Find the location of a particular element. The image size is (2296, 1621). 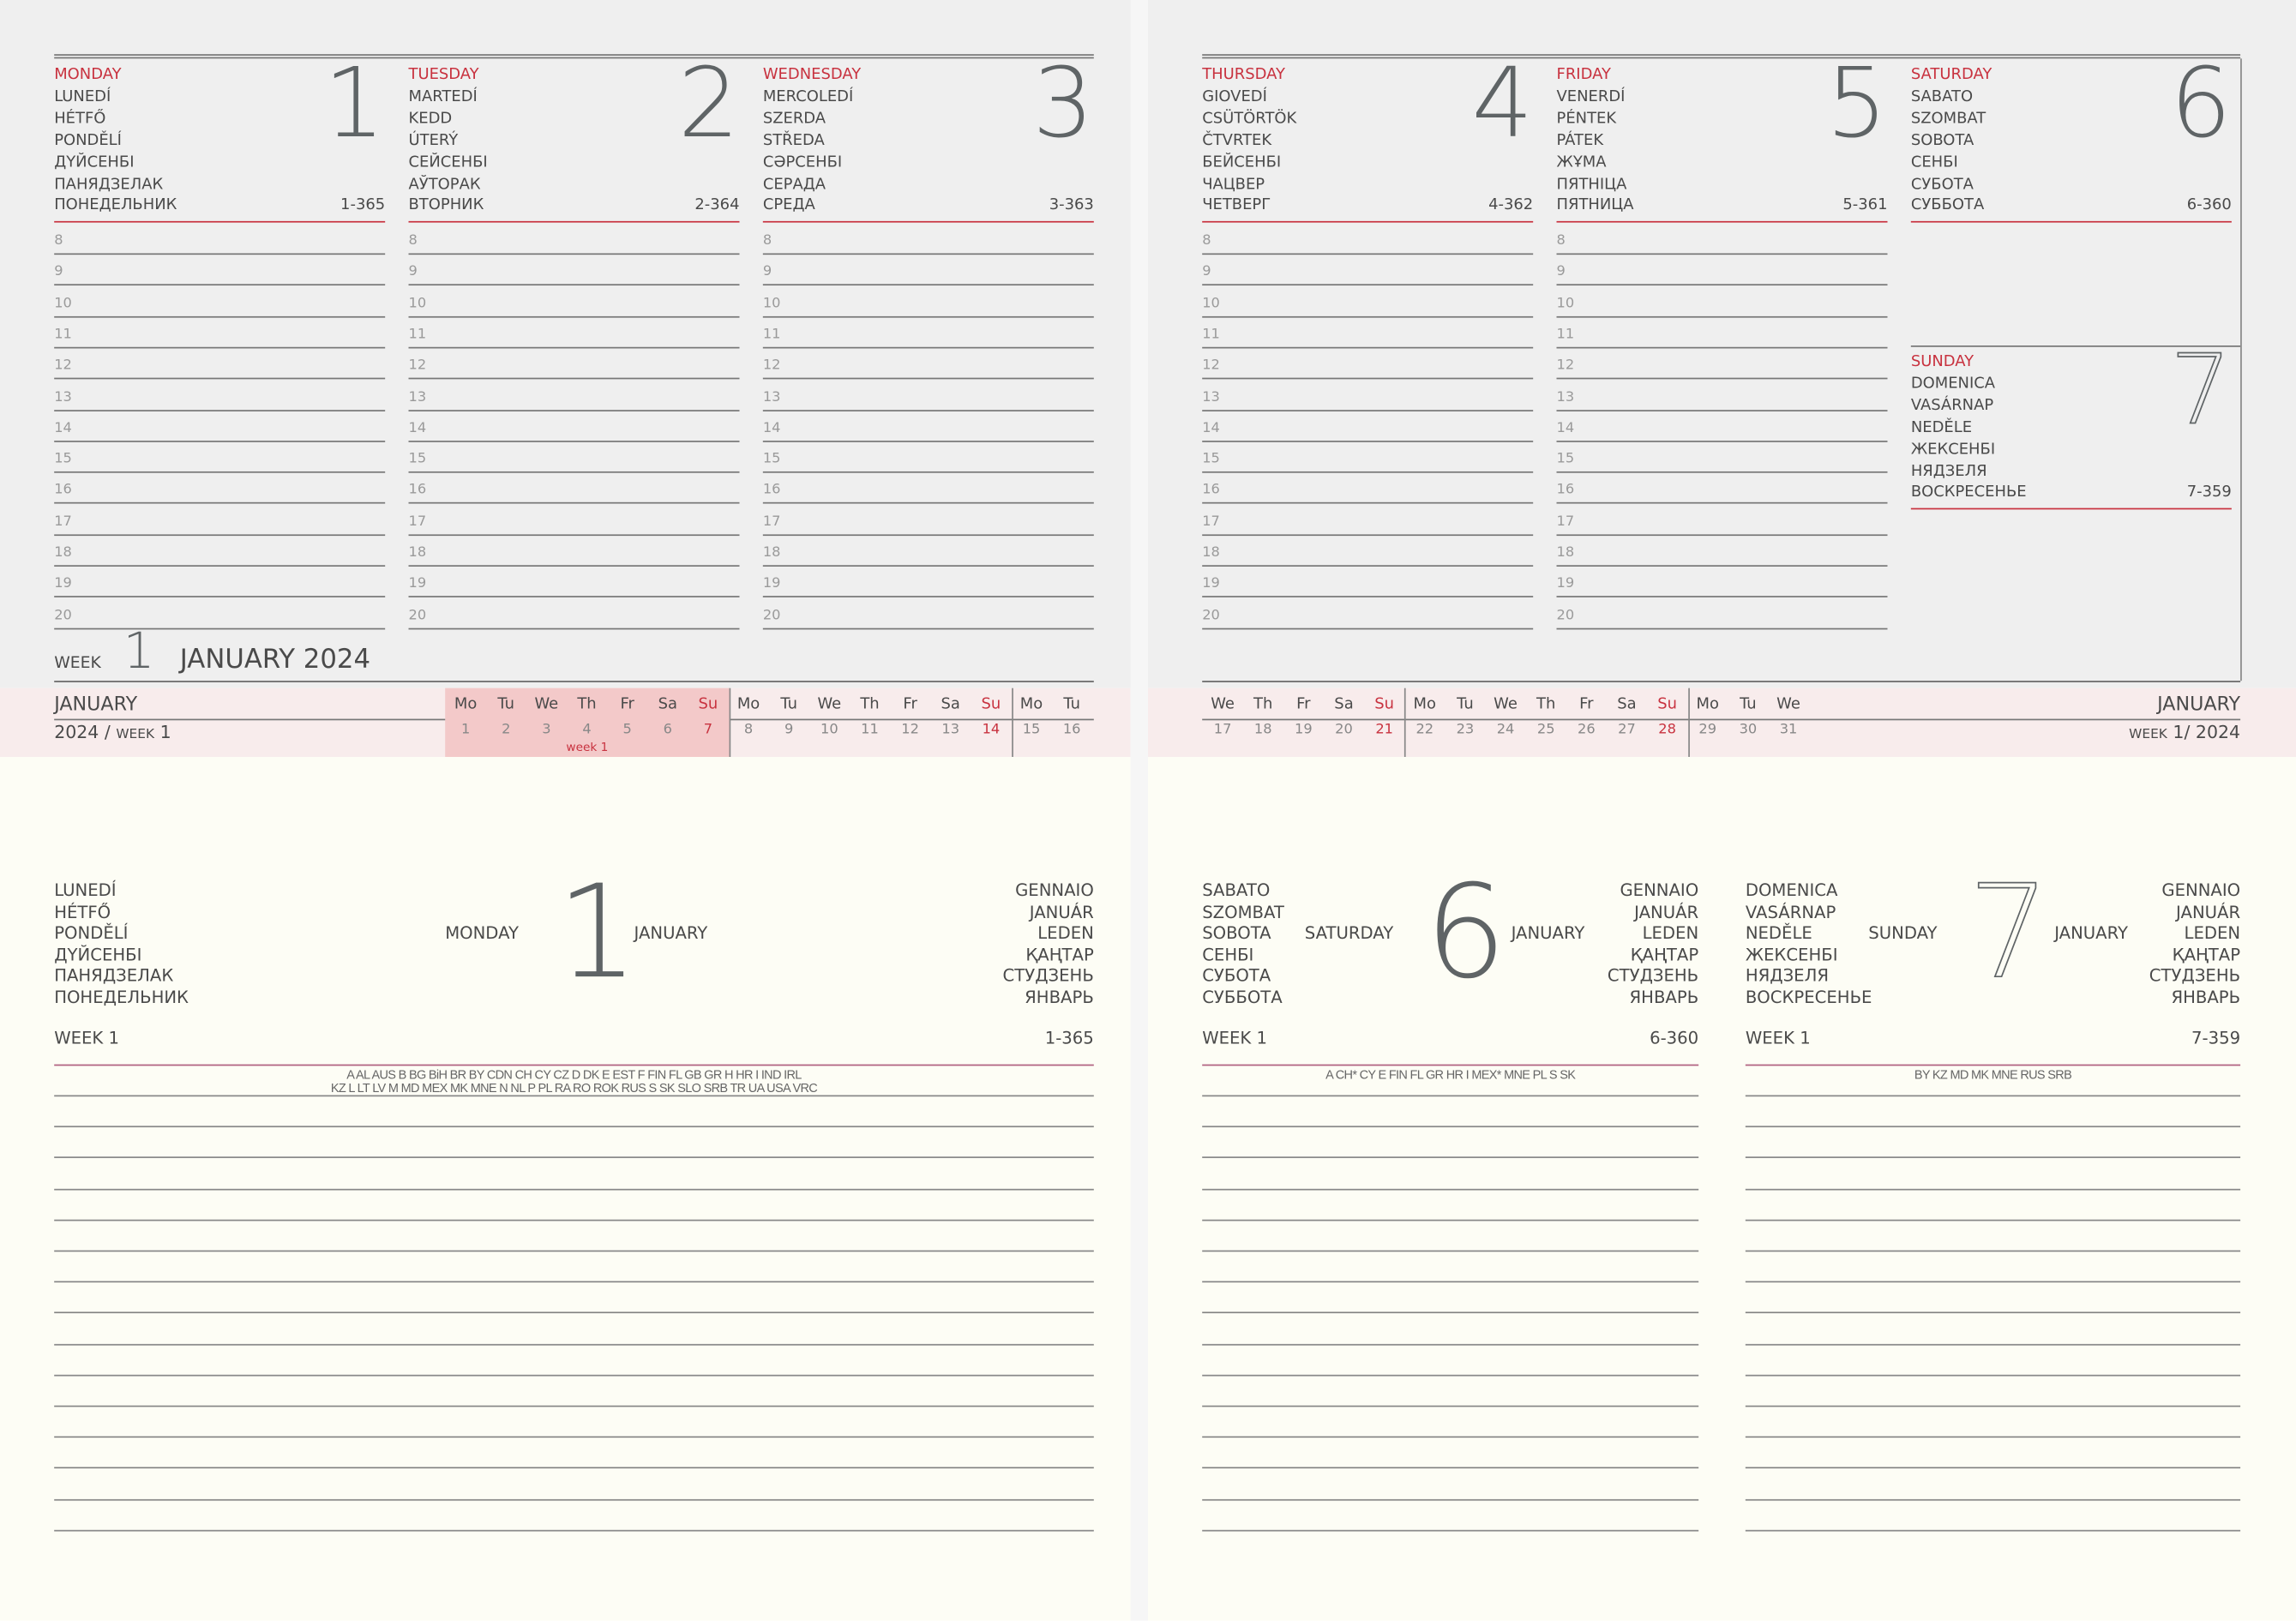

calendar-date: 6 is located at coordinates (667, 729).